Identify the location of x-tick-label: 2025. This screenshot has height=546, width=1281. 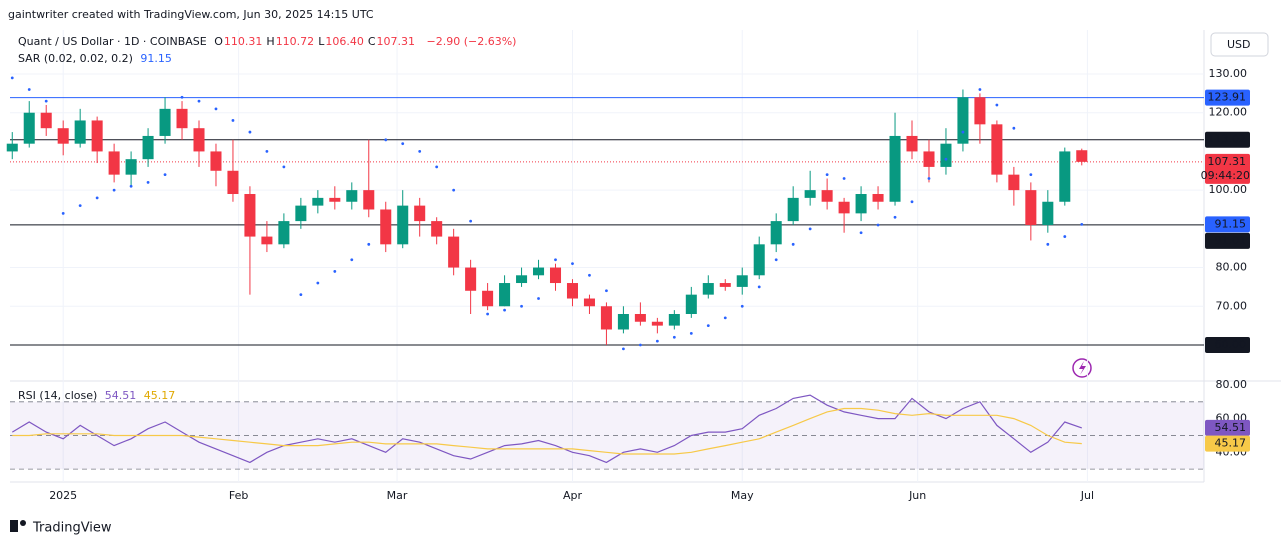
(63, 495).